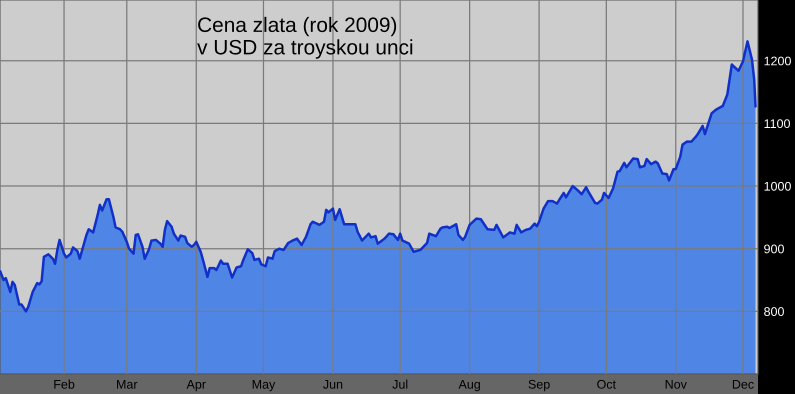 Image resolution: width=795 pixels, height=394 pixels. I want to click on y-tick-label: 1000, so click(777, 186).